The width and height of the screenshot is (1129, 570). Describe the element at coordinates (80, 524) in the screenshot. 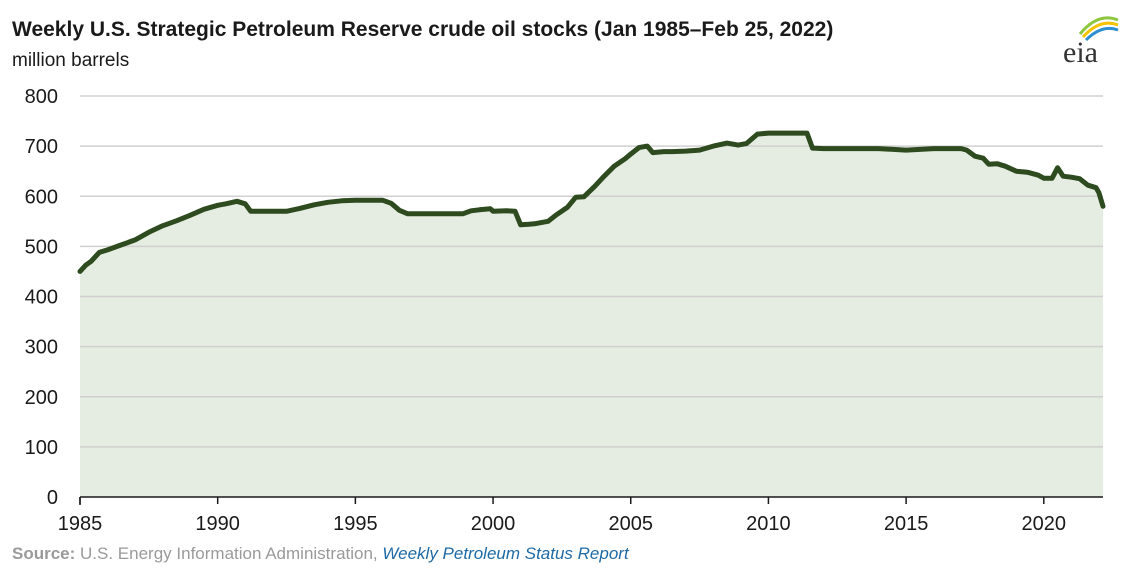

I see `x-tick-label-1985: 1985` at that location.